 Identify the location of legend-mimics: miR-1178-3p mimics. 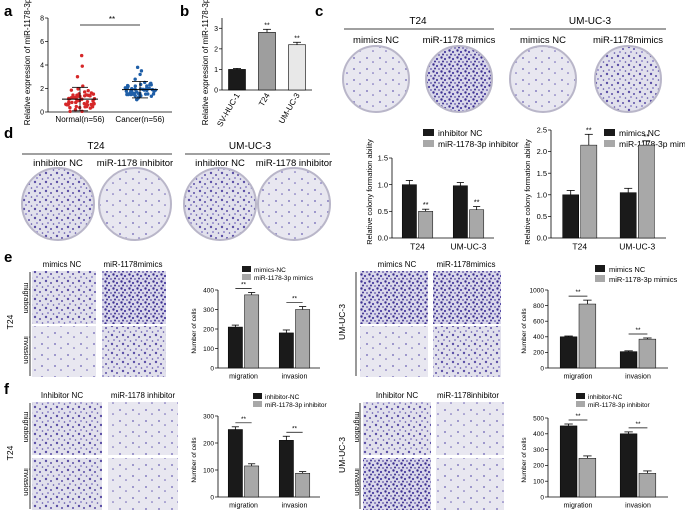
(652, 144).